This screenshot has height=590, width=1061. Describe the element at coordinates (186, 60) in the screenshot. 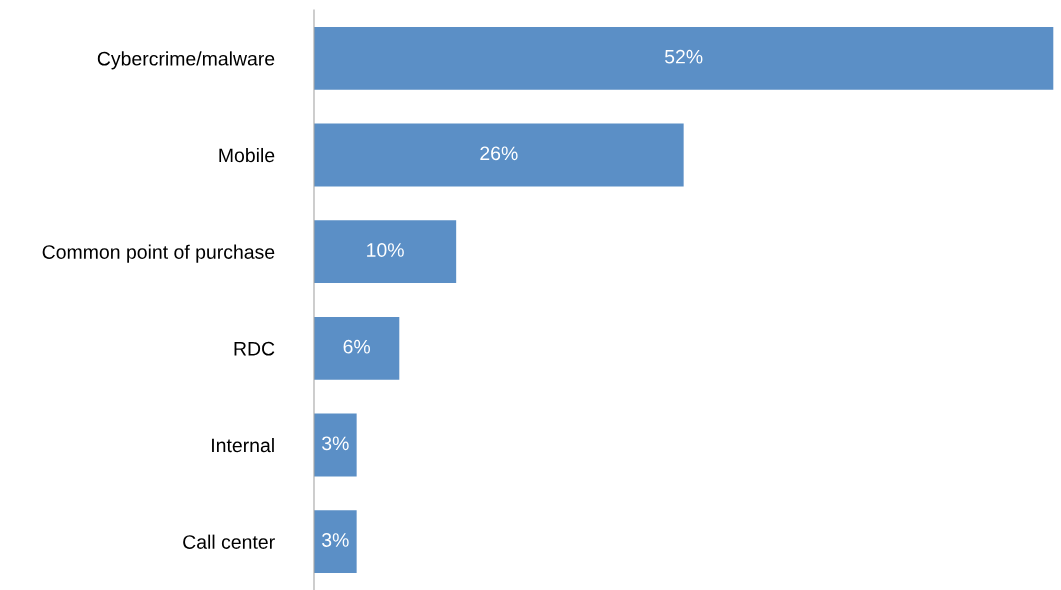

I see `y-tick-label: Cybercrime/malware` at that location.